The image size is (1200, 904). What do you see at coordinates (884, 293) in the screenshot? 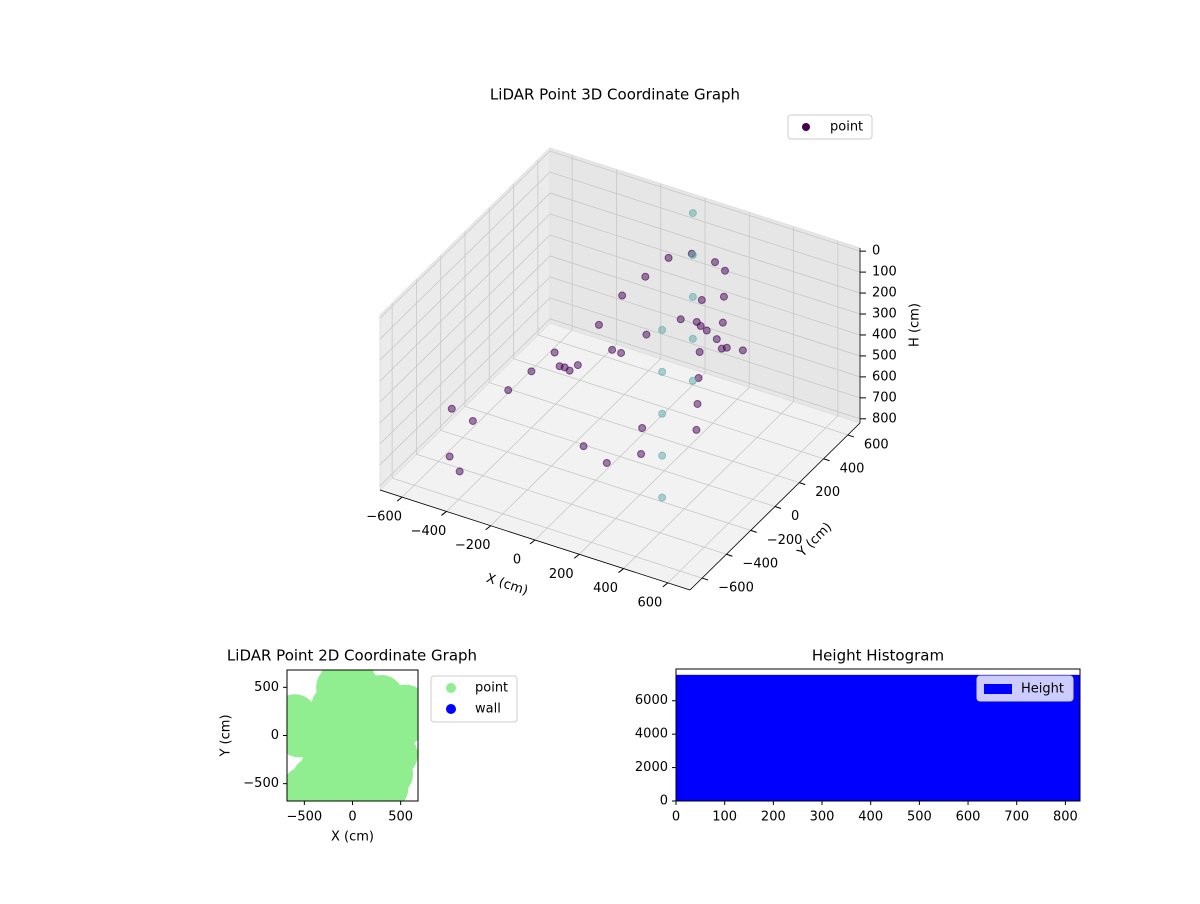
I see `z-tick-label: 200` at bounding box center [884, 293].